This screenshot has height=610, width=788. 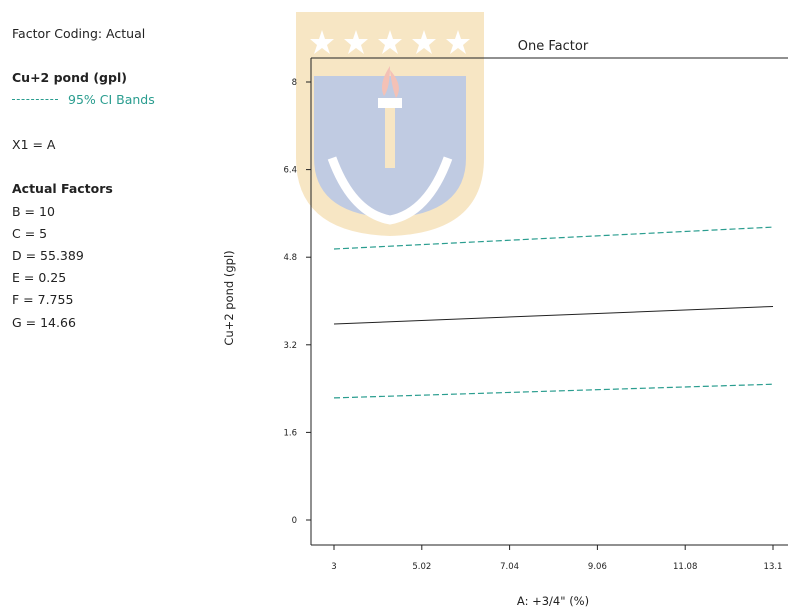 What do you see at coordinates (553, 601) in the screenshot?
I see `x-axis-label: A: +3/4" (%)` at bounding box center [553, 601].